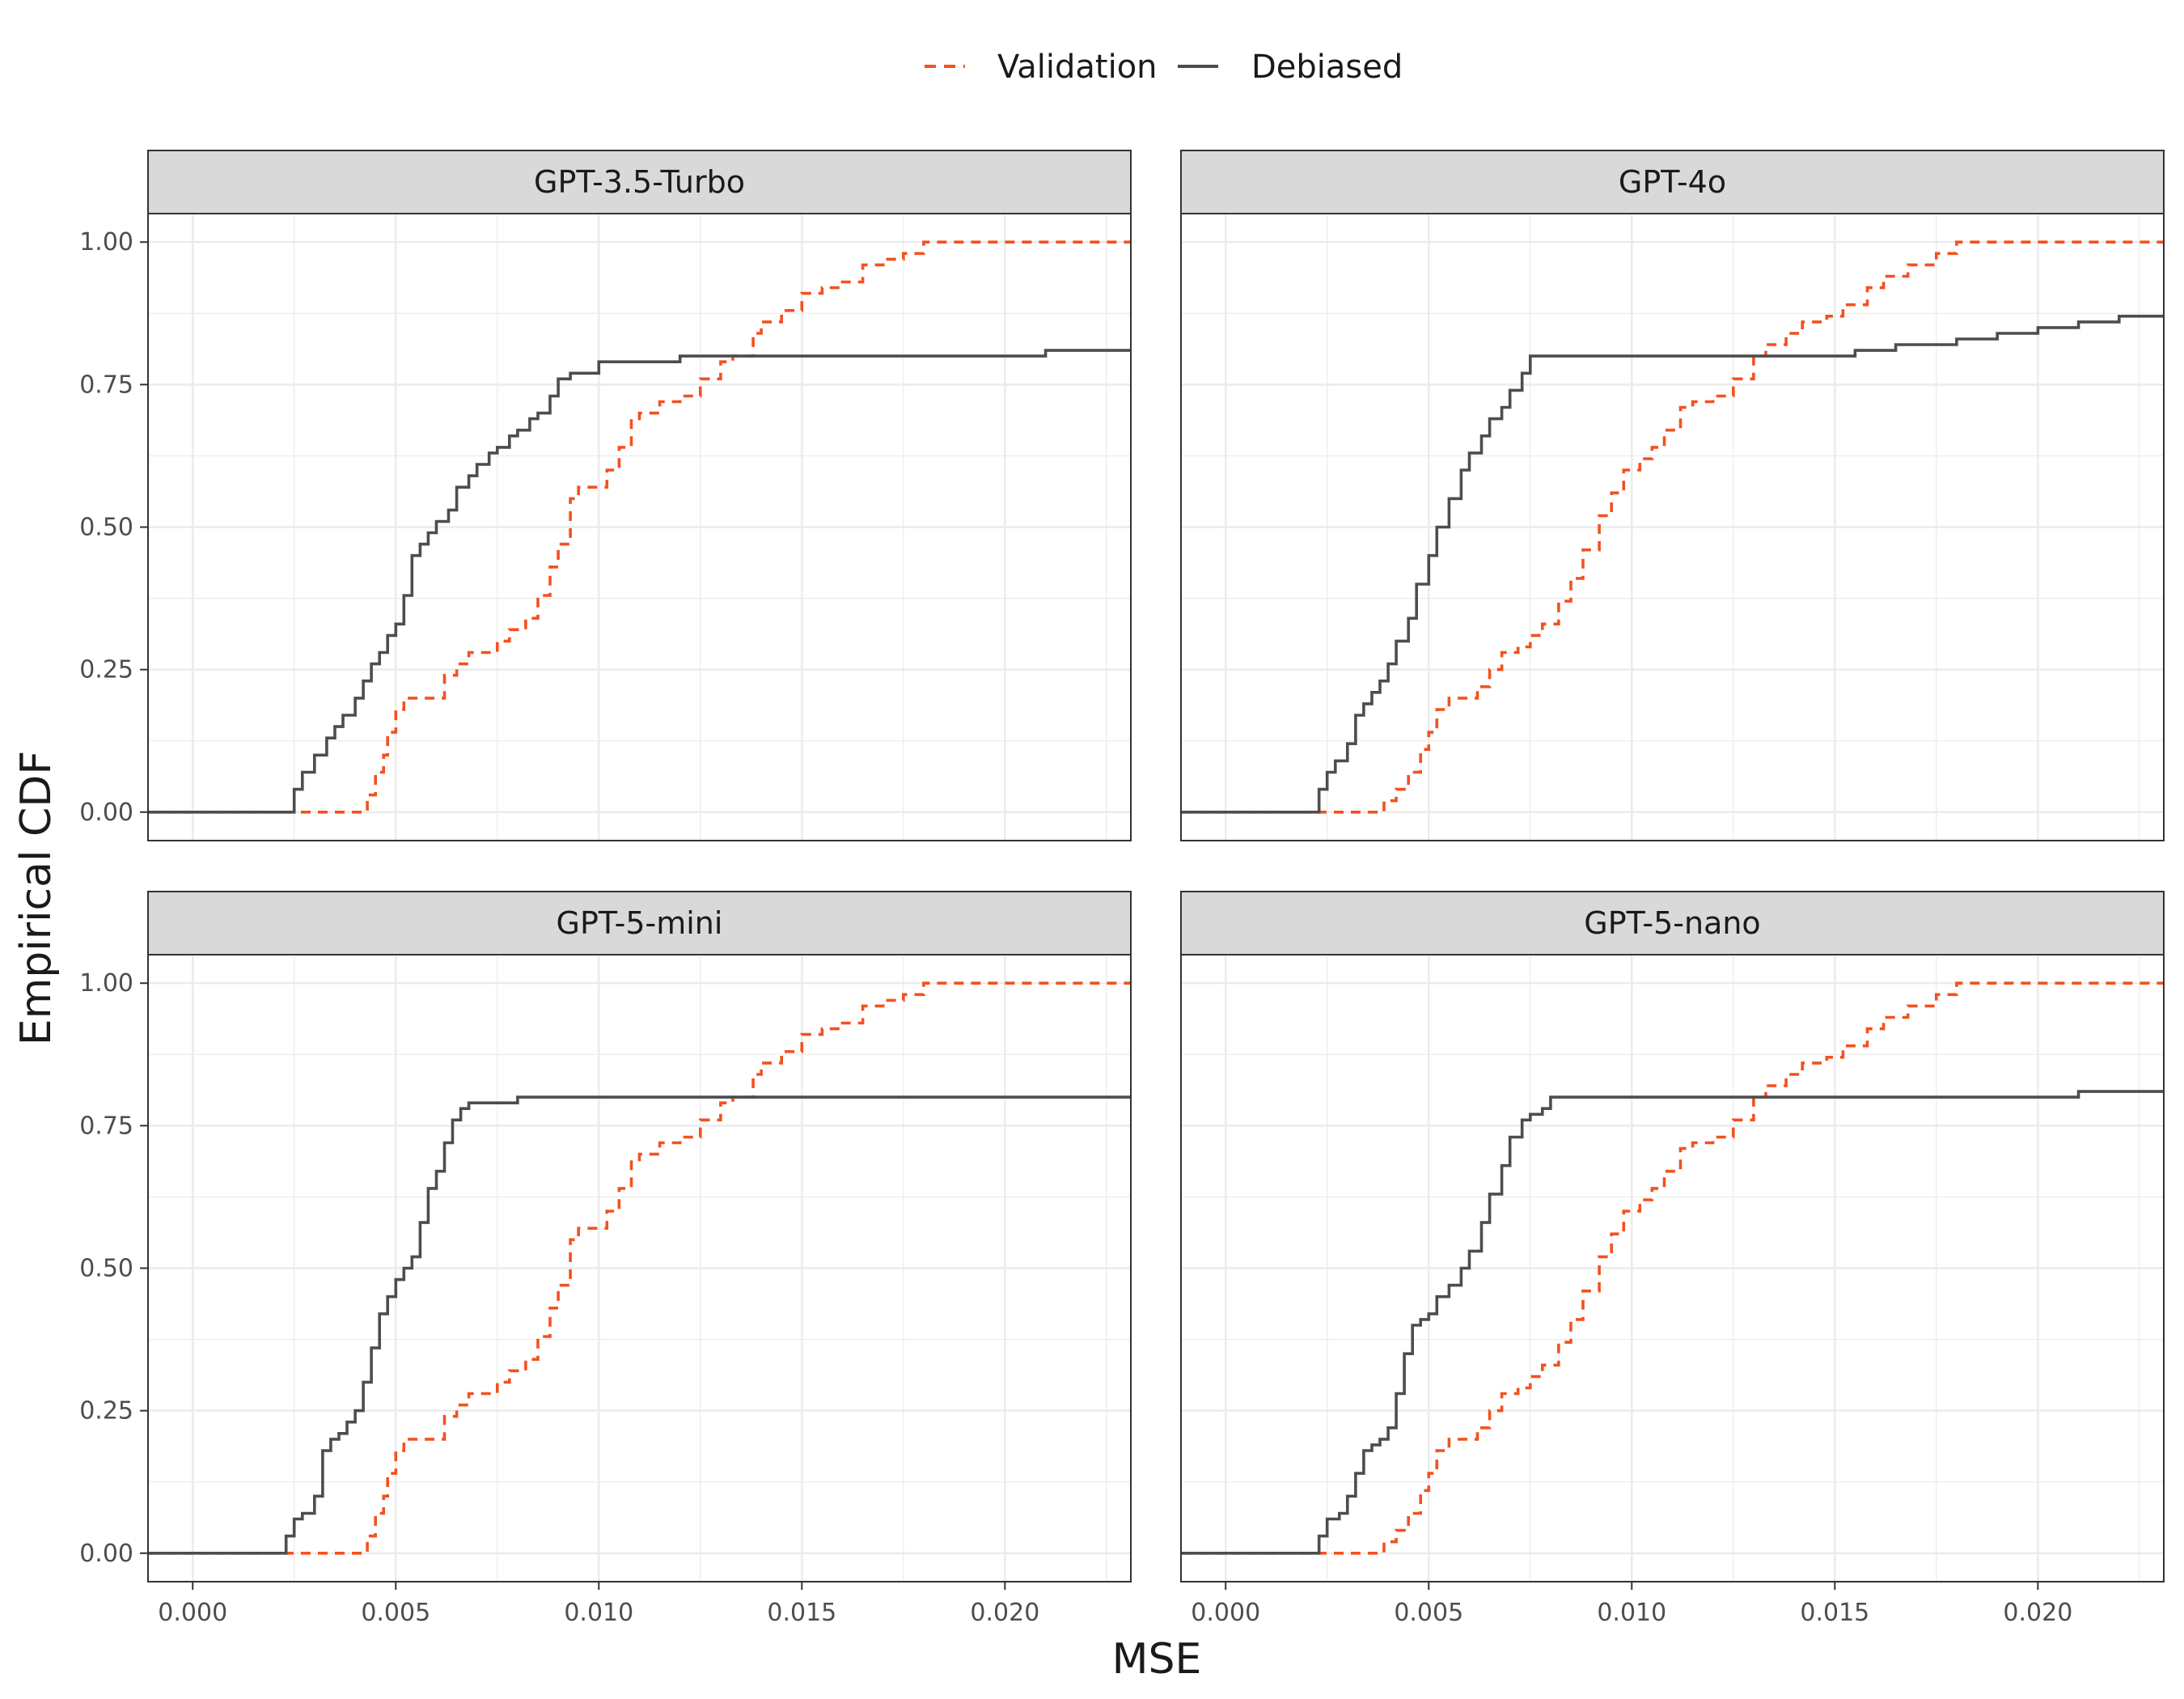 Image resolution: width=2184 pixels, height=1699 pixels. What do you see at coordinates (1077, 67) in the screenshot?
I see `legend-validation-label: Validation` at bounding box center [1077, 67].